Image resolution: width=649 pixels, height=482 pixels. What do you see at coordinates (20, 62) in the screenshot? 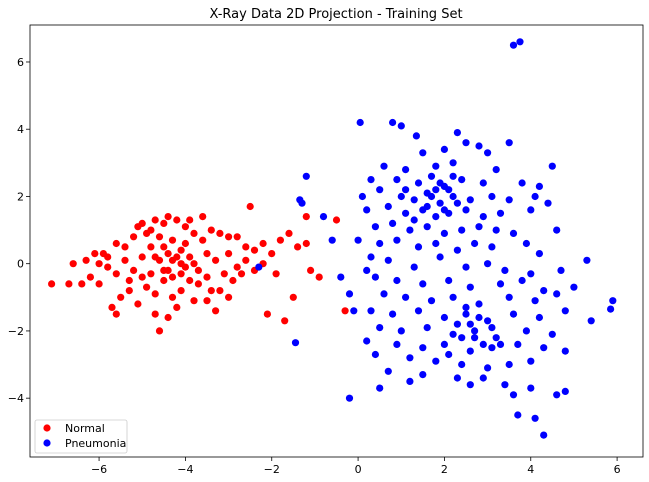
I see `y-tick-label: 6` at bounding box center [20, 62].